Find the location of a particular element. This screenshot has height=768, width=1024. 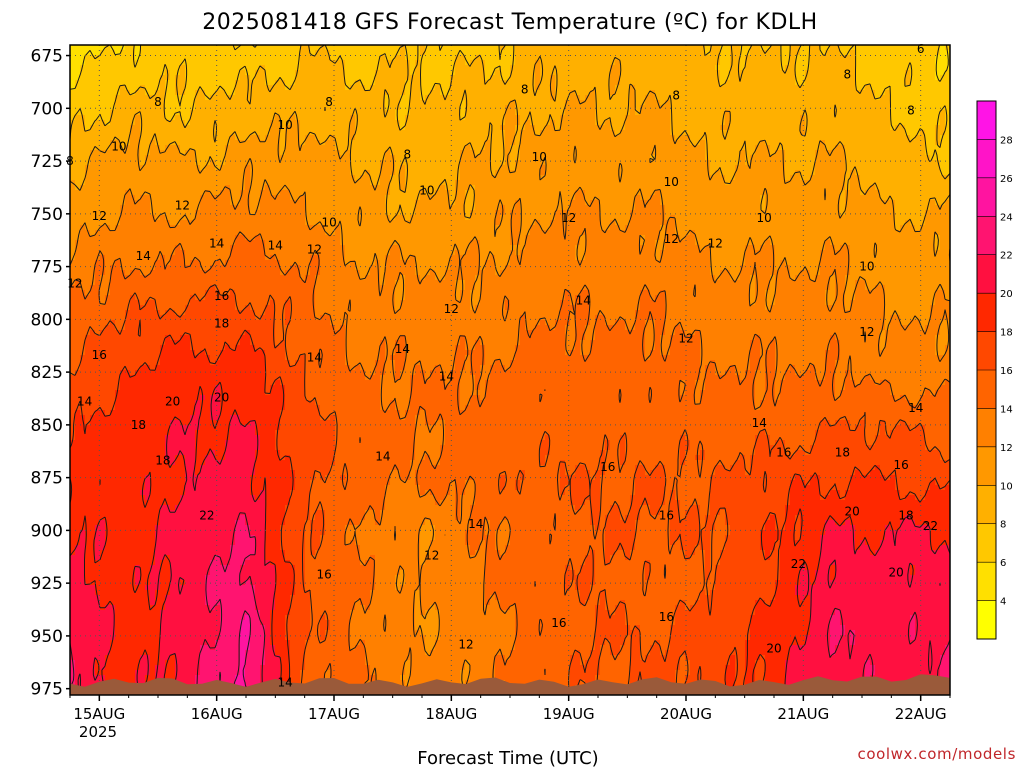

x-tick-label: 18AUG is located at coordinates (451, 714).